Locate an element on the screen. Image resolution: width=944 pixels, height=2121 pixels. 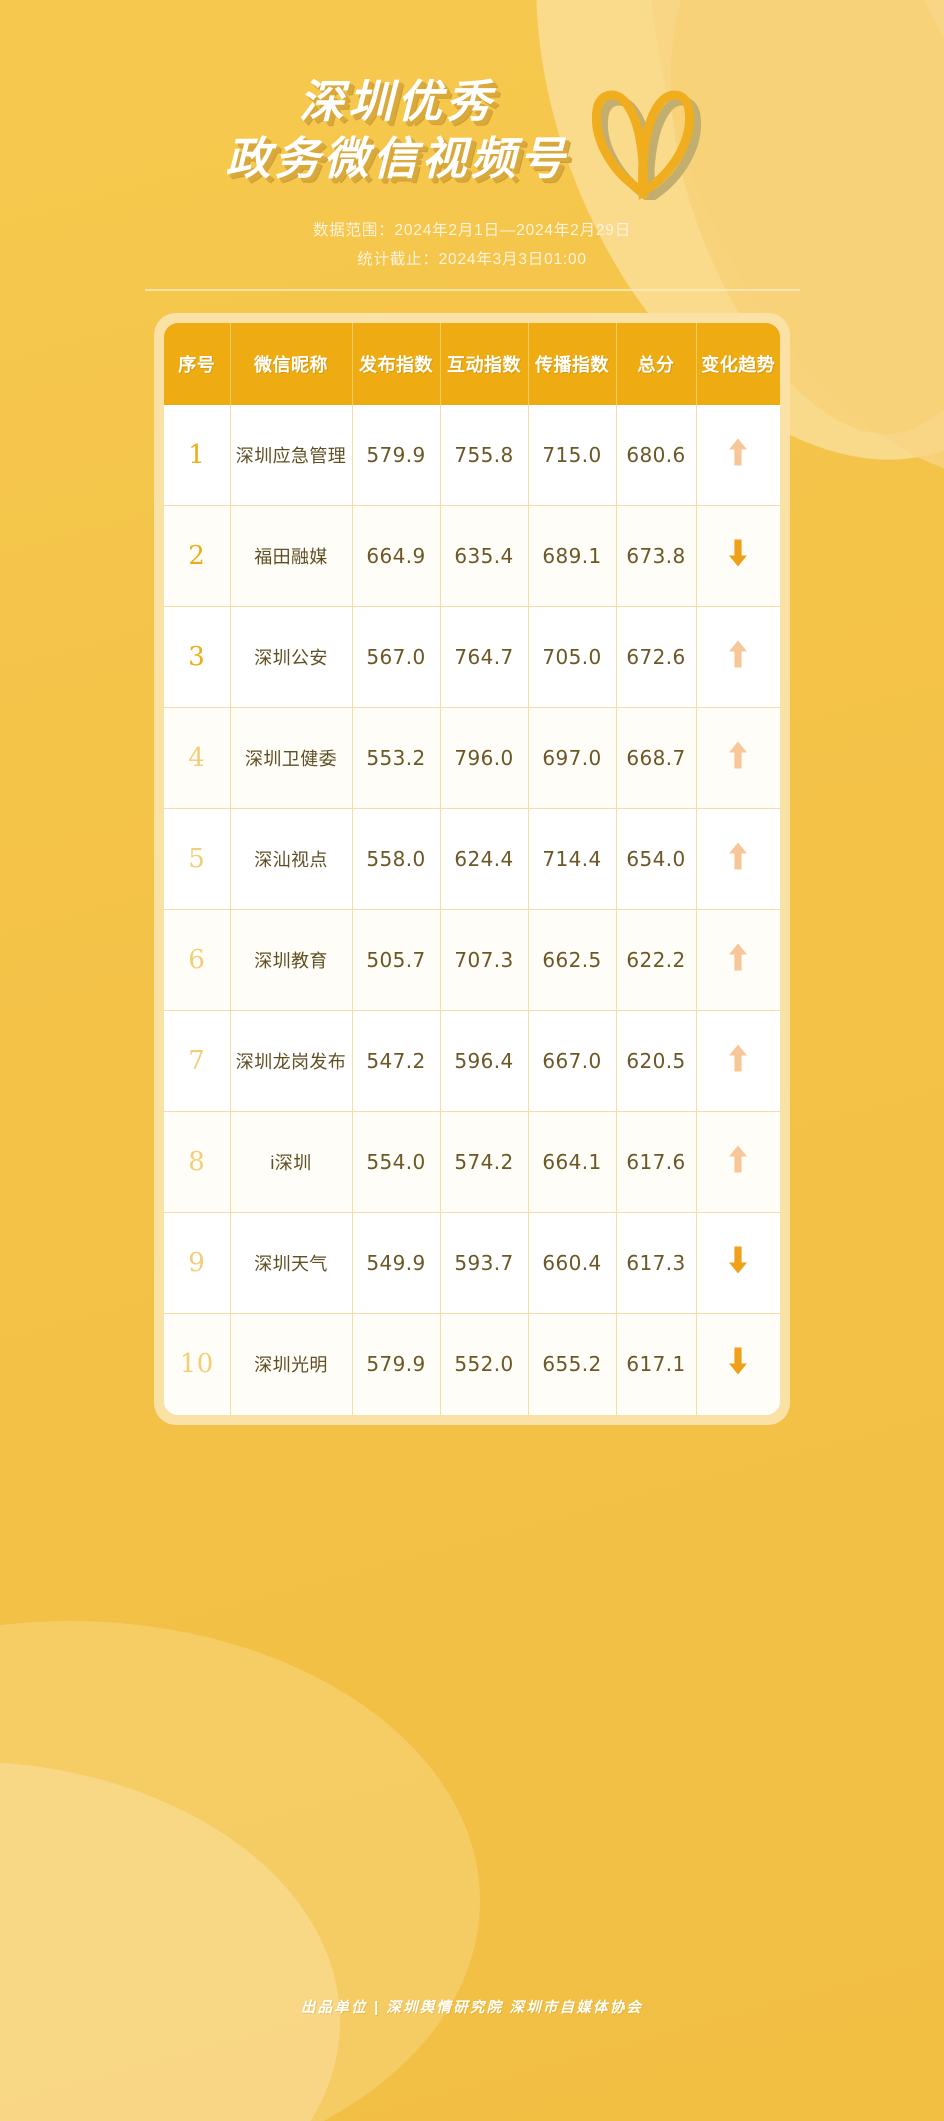
cell-interact-index: 796.0 is located at coordinates (484, 758).